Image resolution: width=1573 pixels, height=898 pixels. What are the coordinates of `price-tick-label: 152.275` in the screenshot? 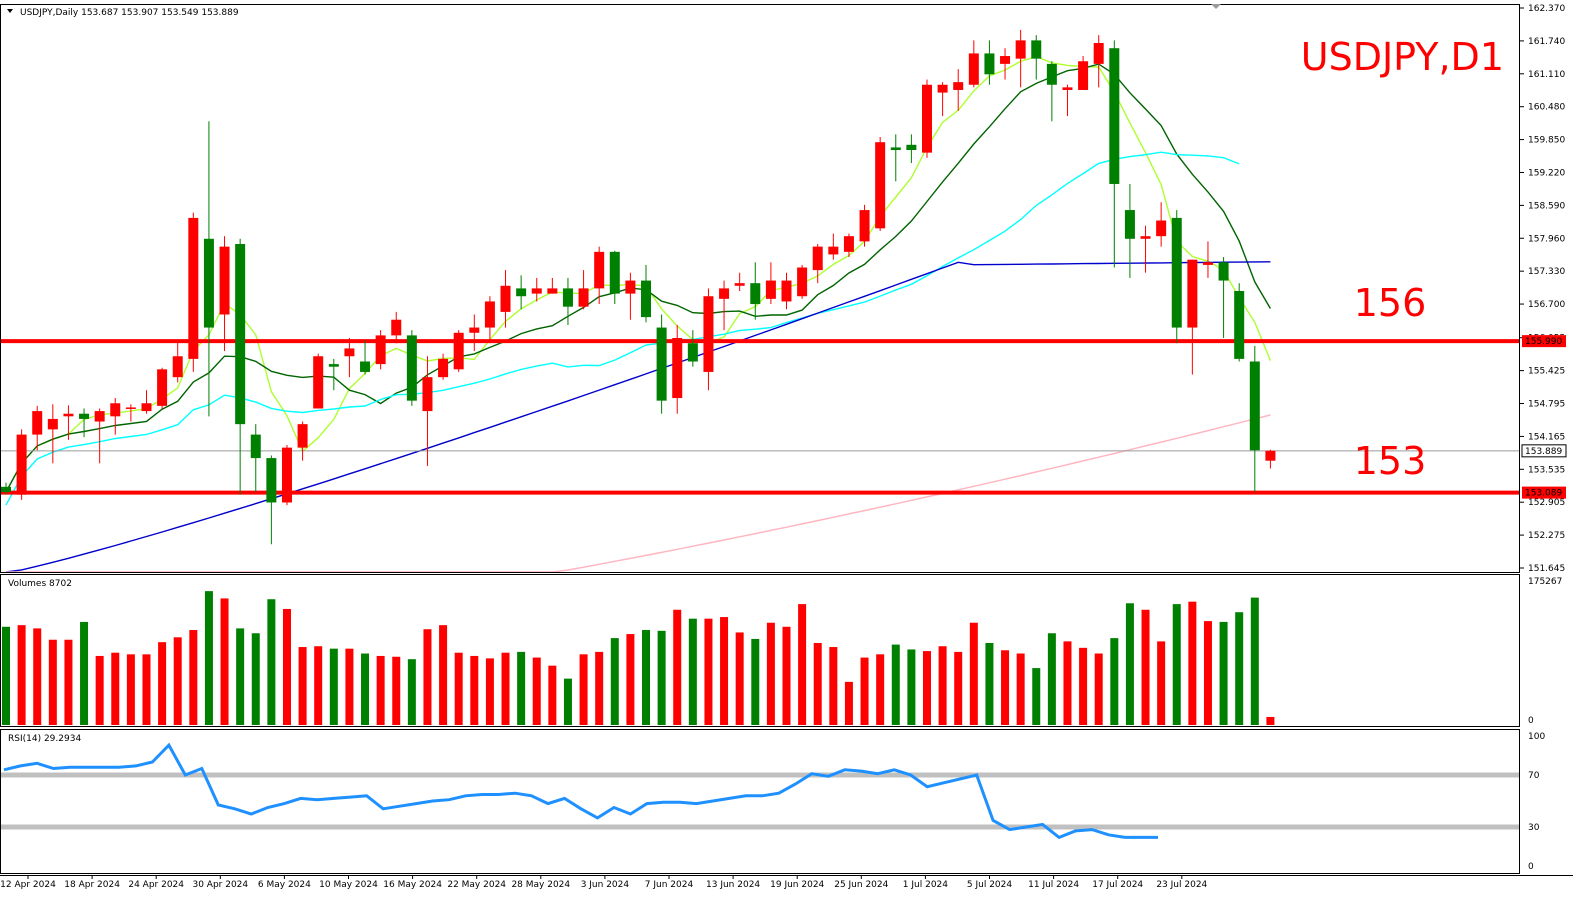 It's located at (1546, 536).